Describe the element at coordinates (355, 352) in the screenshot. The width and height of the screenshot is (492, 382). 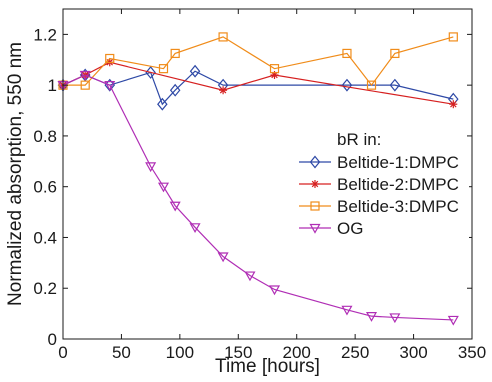
I see `x-tick-label: 250` at that location.